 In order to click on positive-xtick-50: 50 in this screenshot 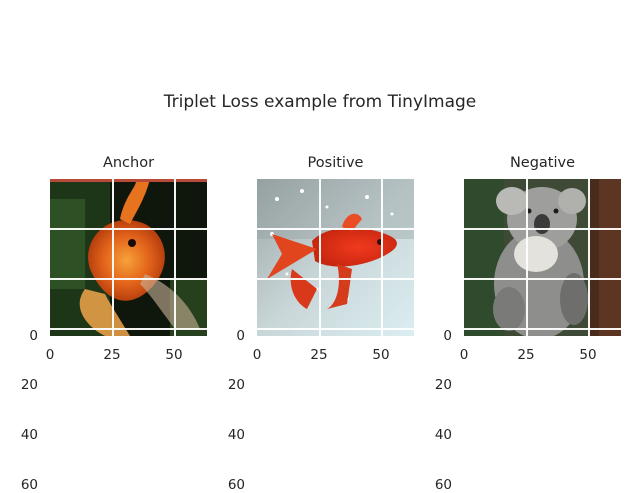, I will do `click(381, 355)`.